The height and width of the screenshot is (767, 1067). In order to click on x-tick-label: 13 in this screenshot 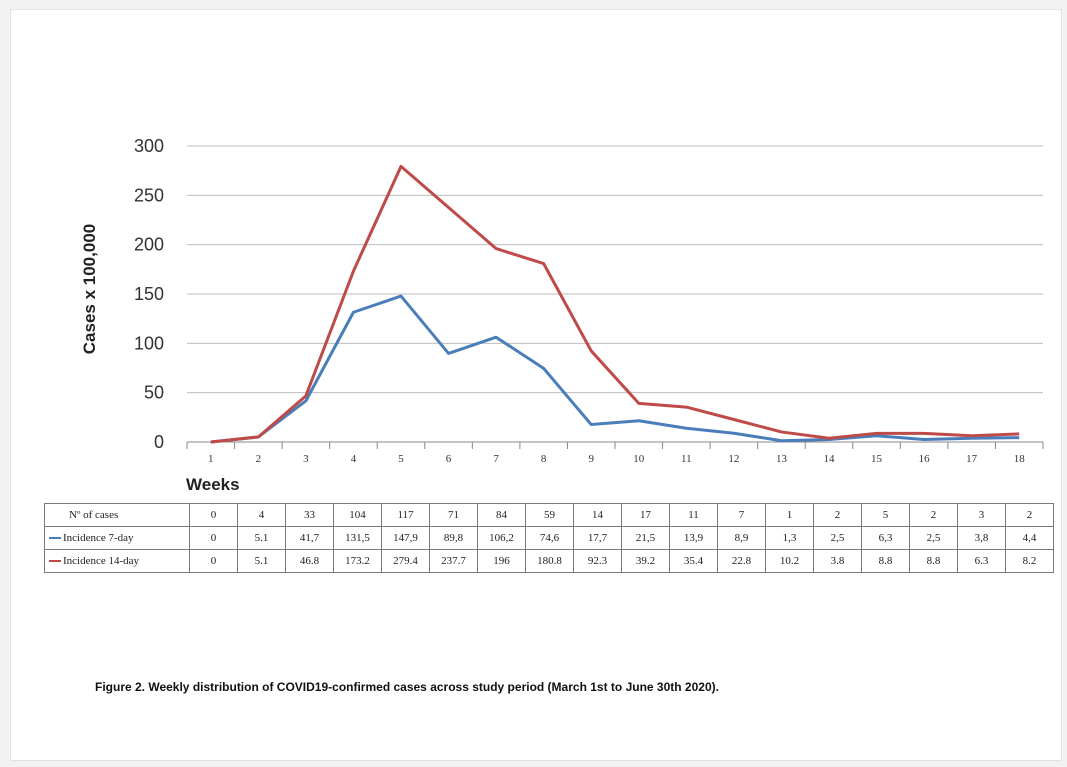, I will do `click(782, 459)`.